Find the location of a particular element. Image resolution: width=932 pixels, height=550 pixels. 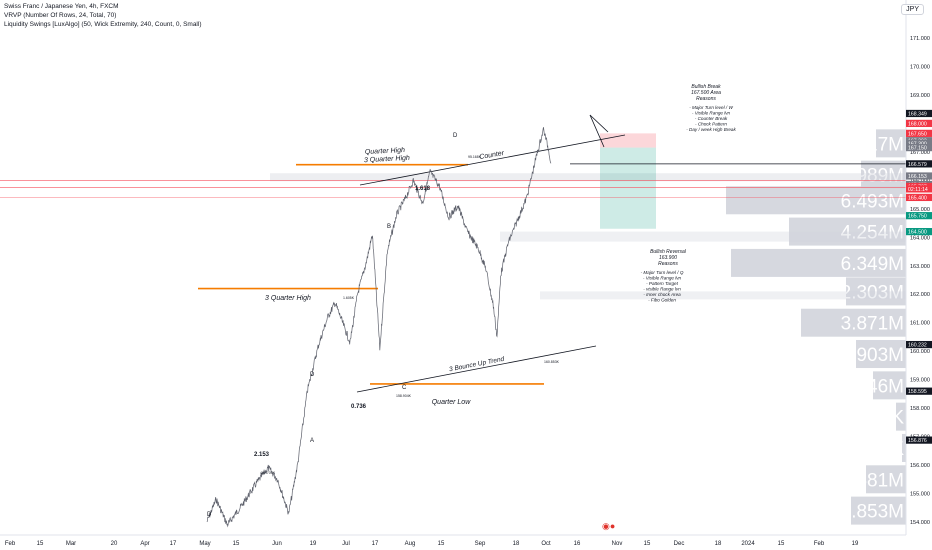

price-label-13: 164.500 is located at coordinates (917, 233).